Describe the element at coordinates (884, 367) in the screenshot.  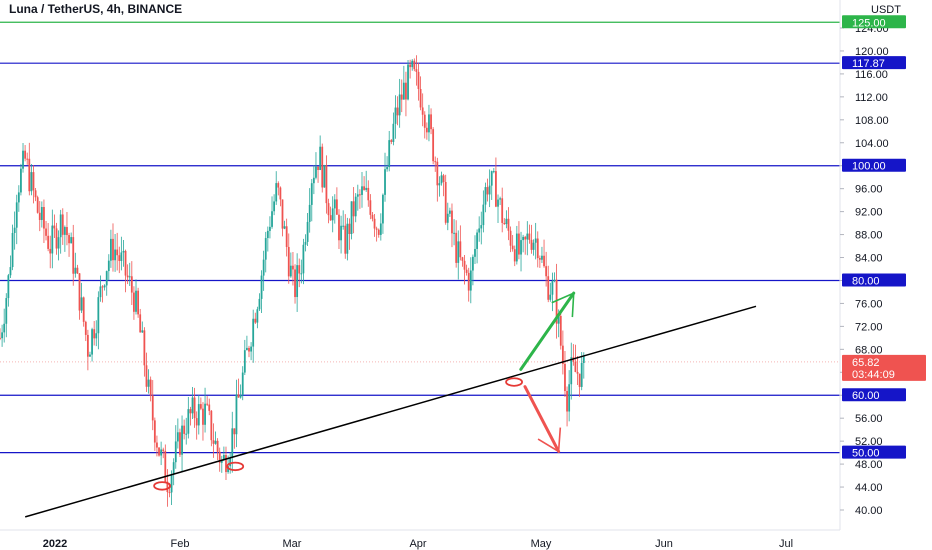
I see `current-price-badge` at that location.